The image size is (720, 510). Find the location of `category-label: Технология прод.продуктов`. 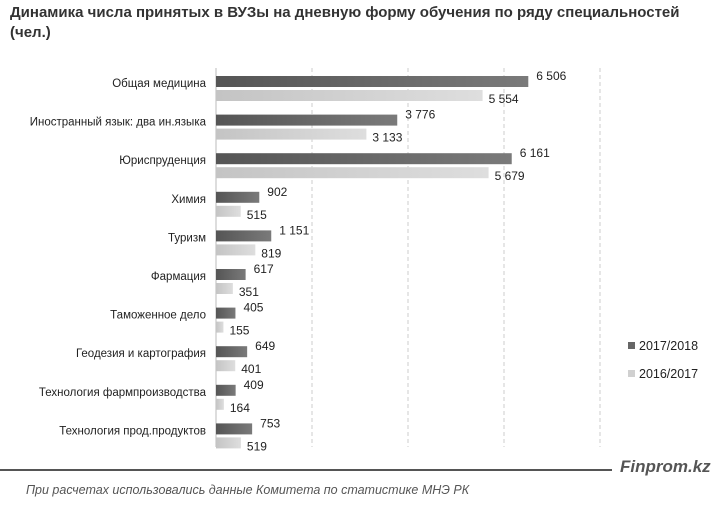

category-label: Технология прод.продуктов is located at coordinates (132, 431).